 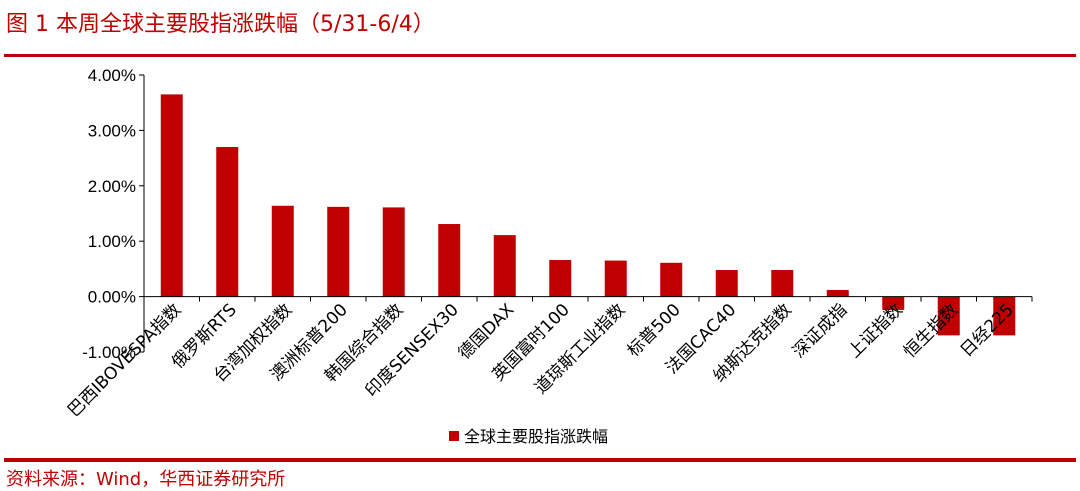 What do you see at coordinates (454, 436) in the screenshot?
I see `legend-swatch` at bounding box center [454, 436].